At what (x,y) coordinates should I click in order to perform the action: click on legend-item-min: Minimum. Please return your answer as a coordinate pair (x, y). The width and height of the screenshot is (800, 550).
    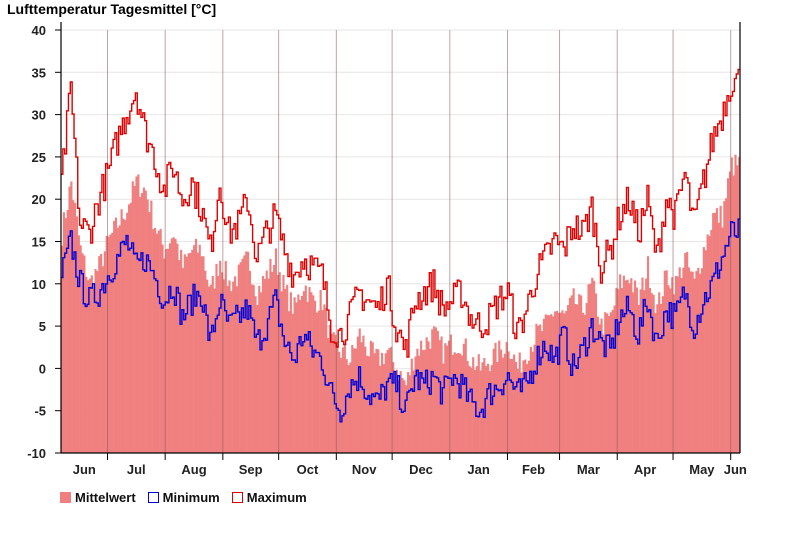
    Looking at the image, I should click on (183, 497).